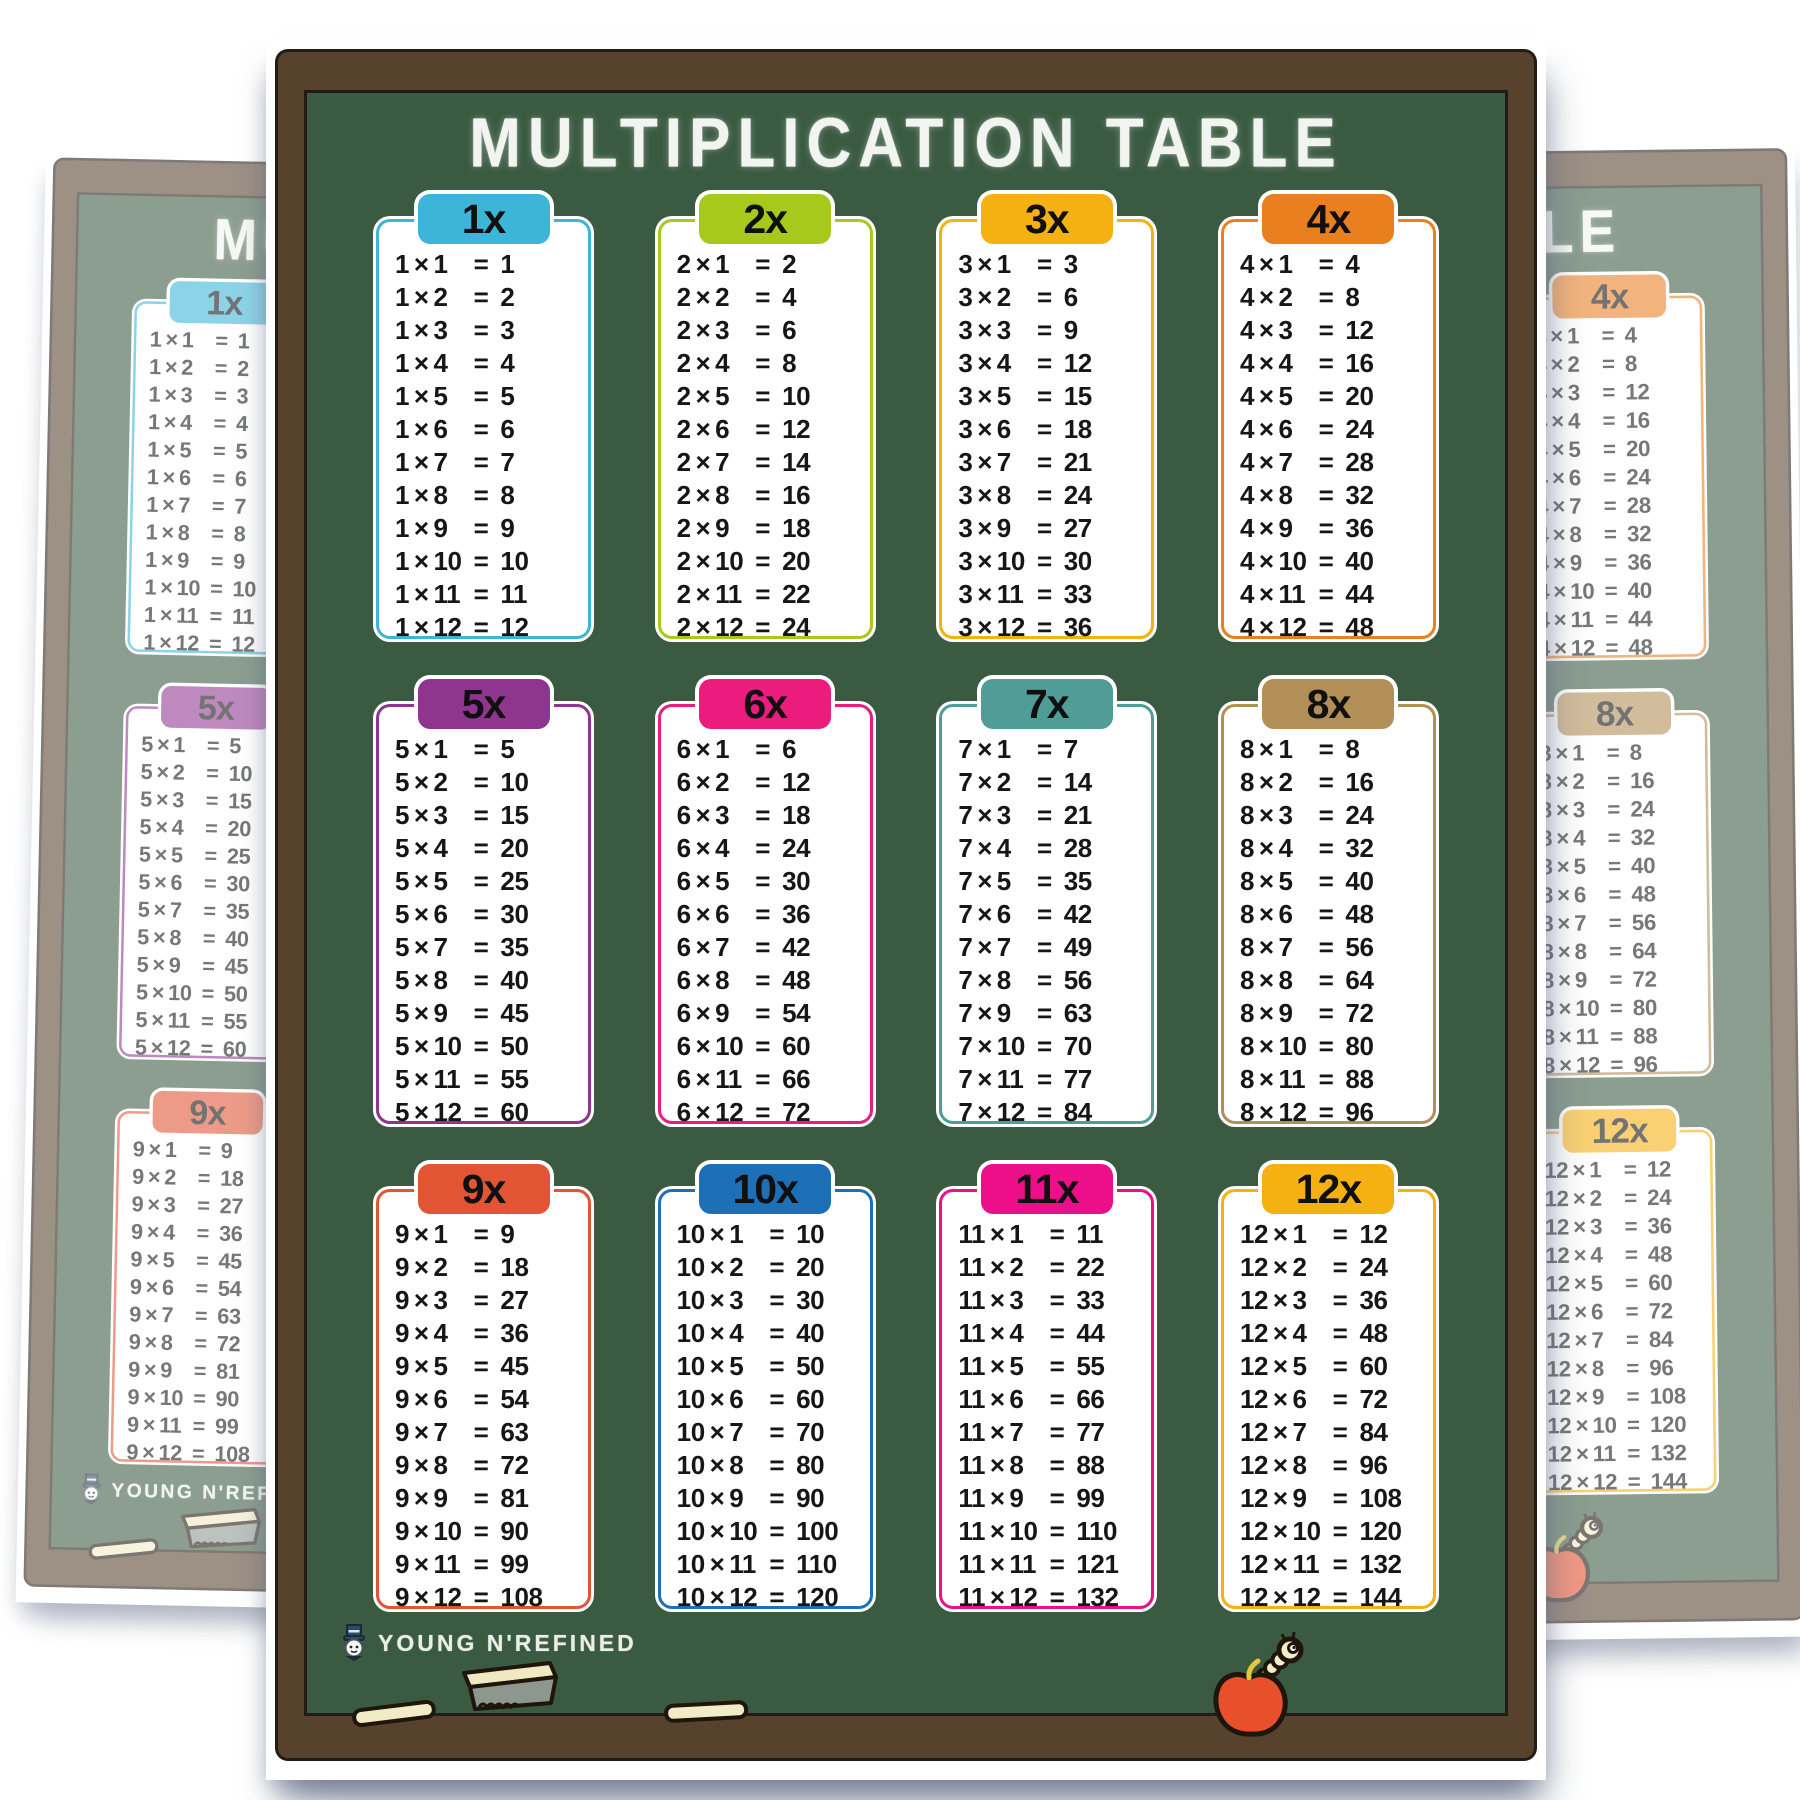  I want to click on row-value: 8, so click(507, 495).